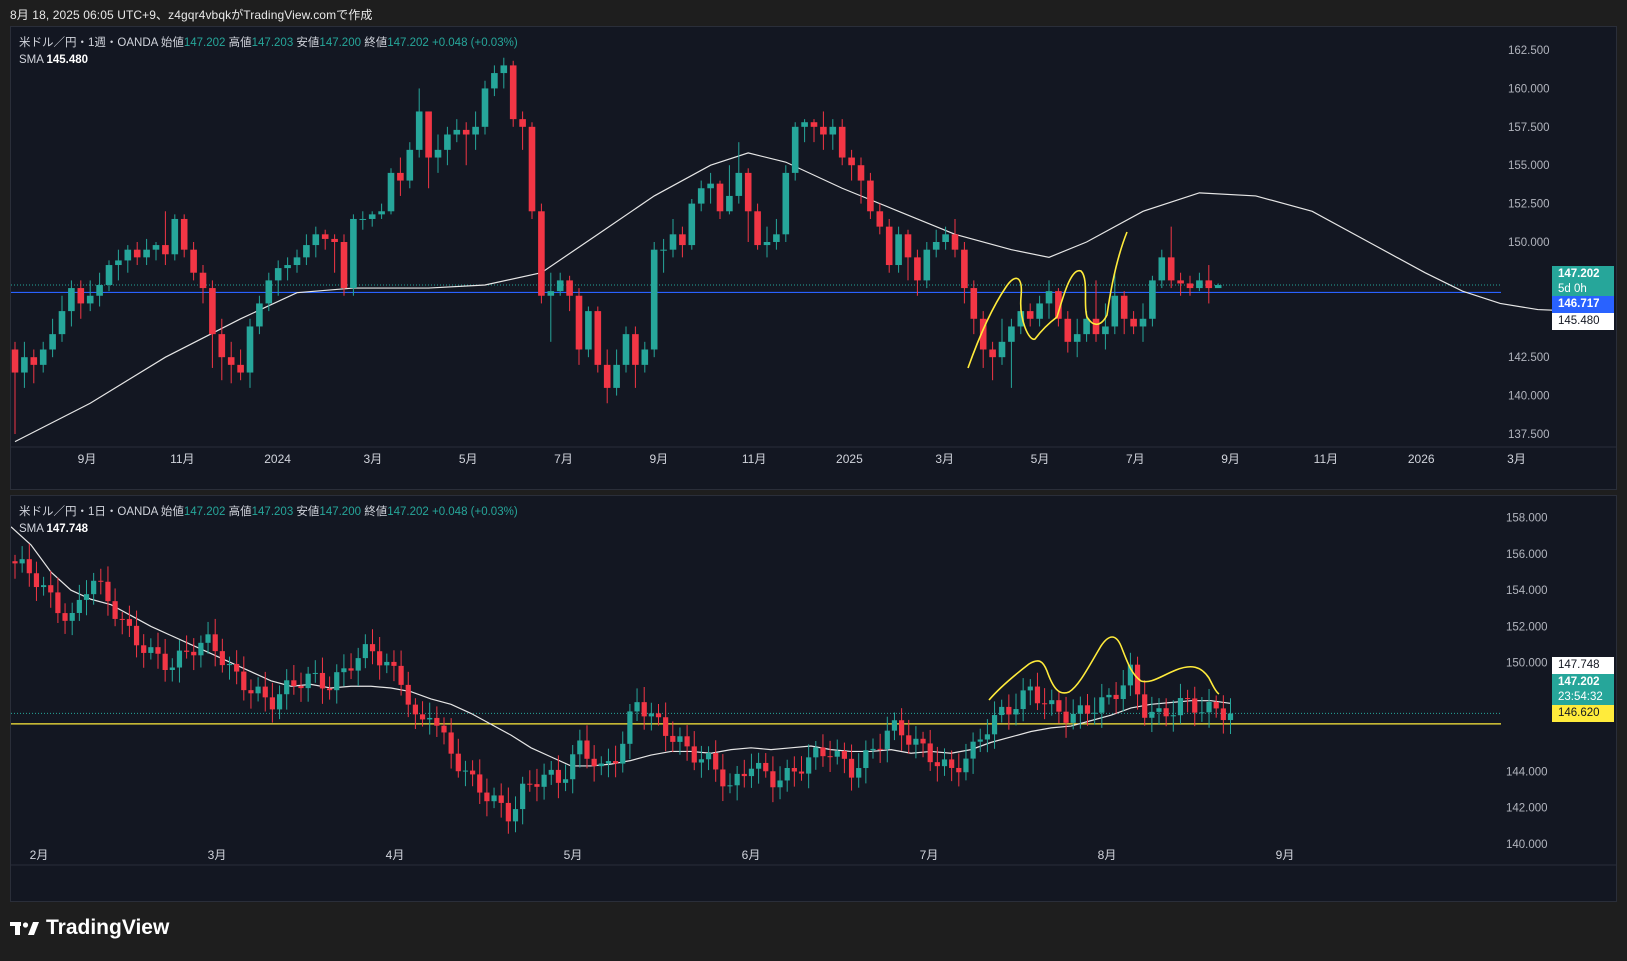 Image resolution: width=1627 pixels, height=961 pixels. What do you see at coordinates (88, 43) in the screenshot?
I see `weekly-symbol: 米ドル／円・1週・OANDA` at bounding box center [88, 43].